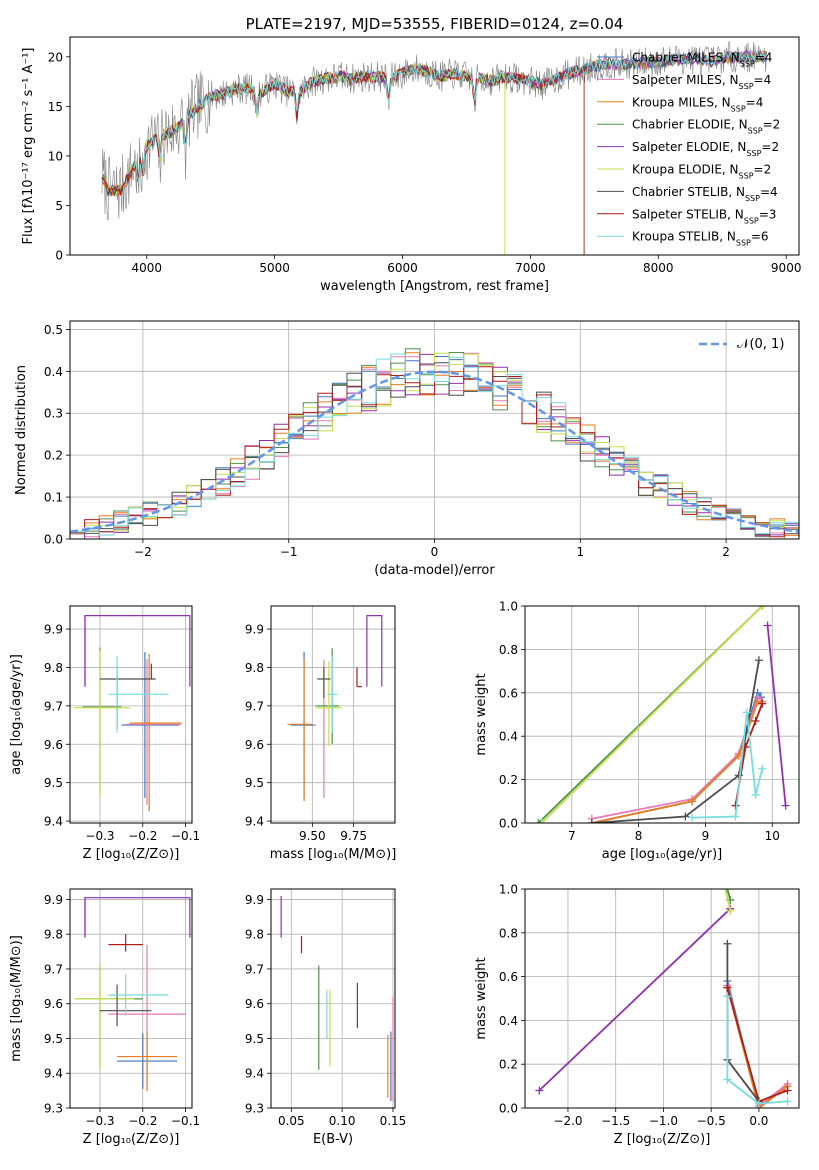  What do you see at coordinates (639, 836) in the screenshot?
I see `tick-label-x: 8` at bounding box center [639, 836].